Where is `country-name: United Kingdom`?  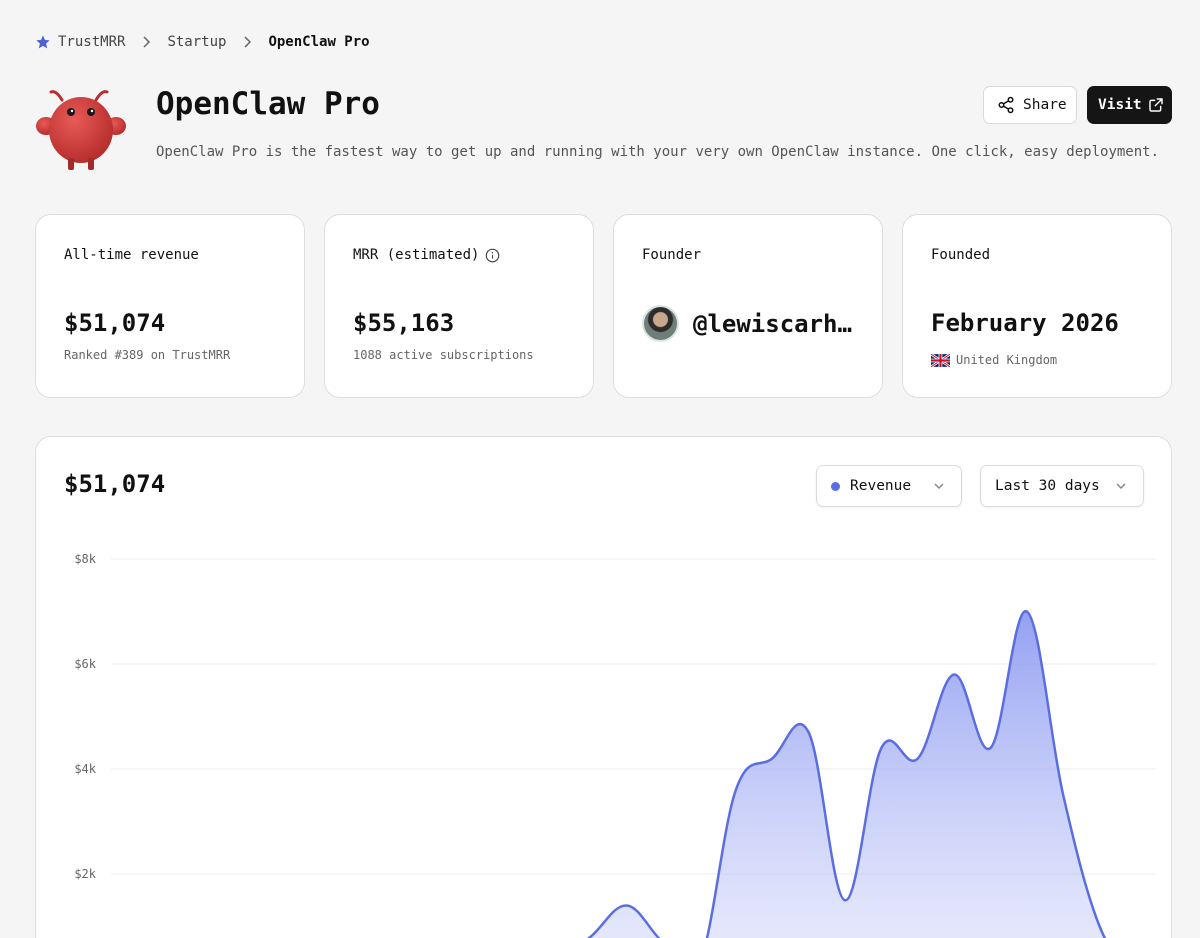 country-name: United Kingdom is located at coordinates (1007, 360).